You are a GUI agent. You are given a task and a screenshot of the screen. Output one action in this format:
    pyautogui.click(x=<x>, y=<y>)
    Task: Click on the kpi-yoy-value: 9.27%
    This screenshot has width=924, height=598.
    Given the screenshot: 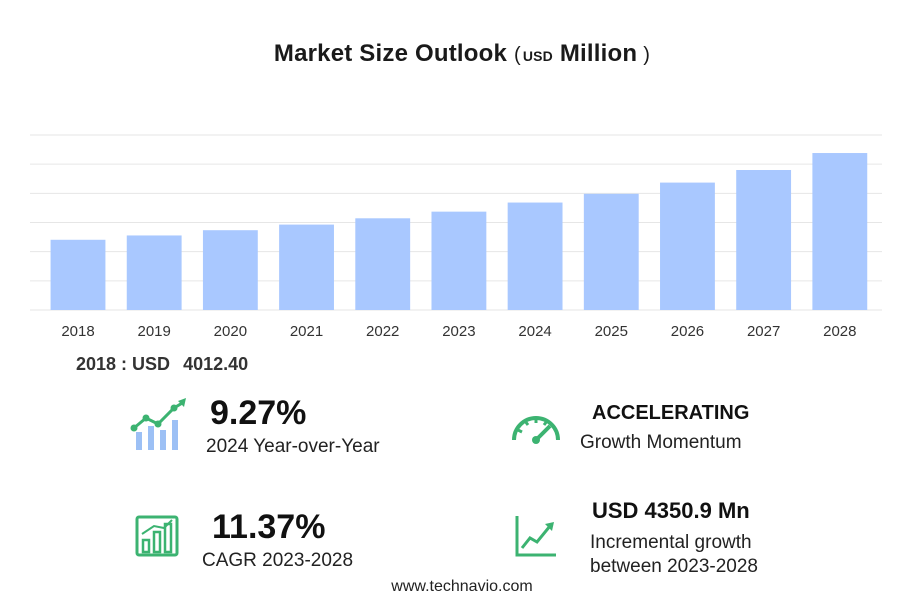 What is the action you would take?
    pyautogui.click(x=258, y=413)
    